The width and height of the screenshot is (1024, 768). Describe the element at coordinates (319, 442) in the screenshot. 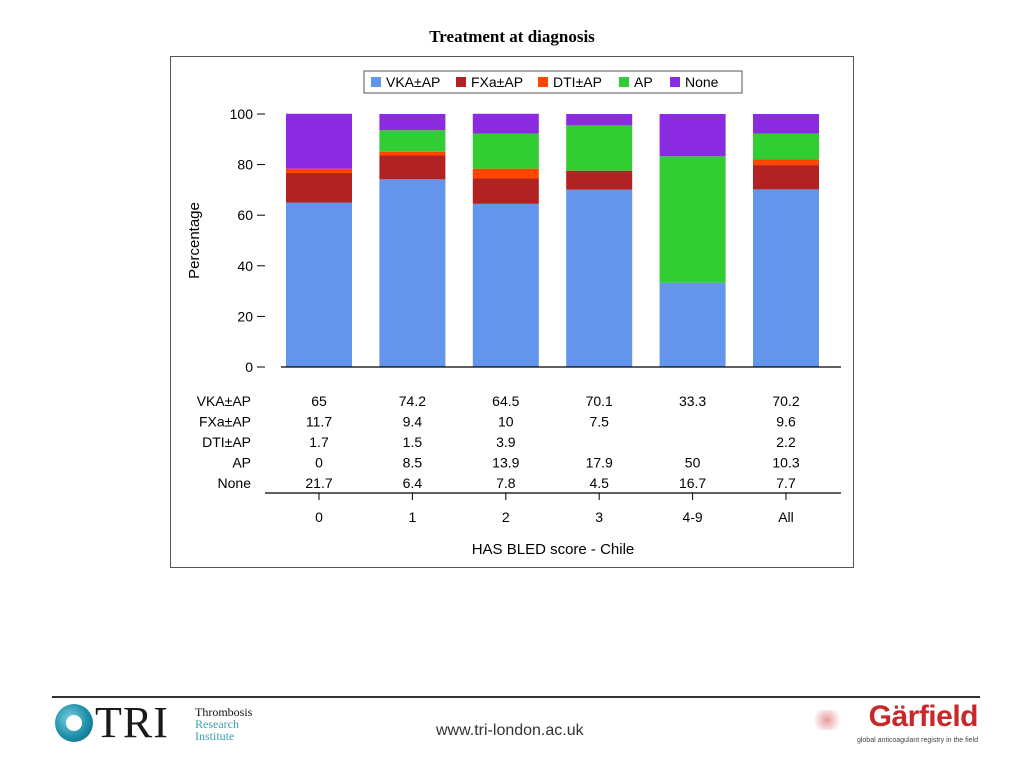

I see `table-cell-value: 1.7` at that location.